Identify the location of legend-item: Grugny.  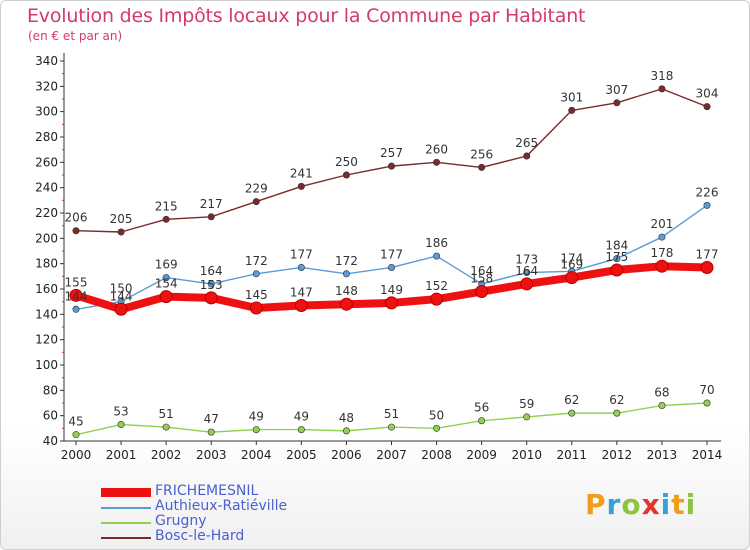
(211, 521).